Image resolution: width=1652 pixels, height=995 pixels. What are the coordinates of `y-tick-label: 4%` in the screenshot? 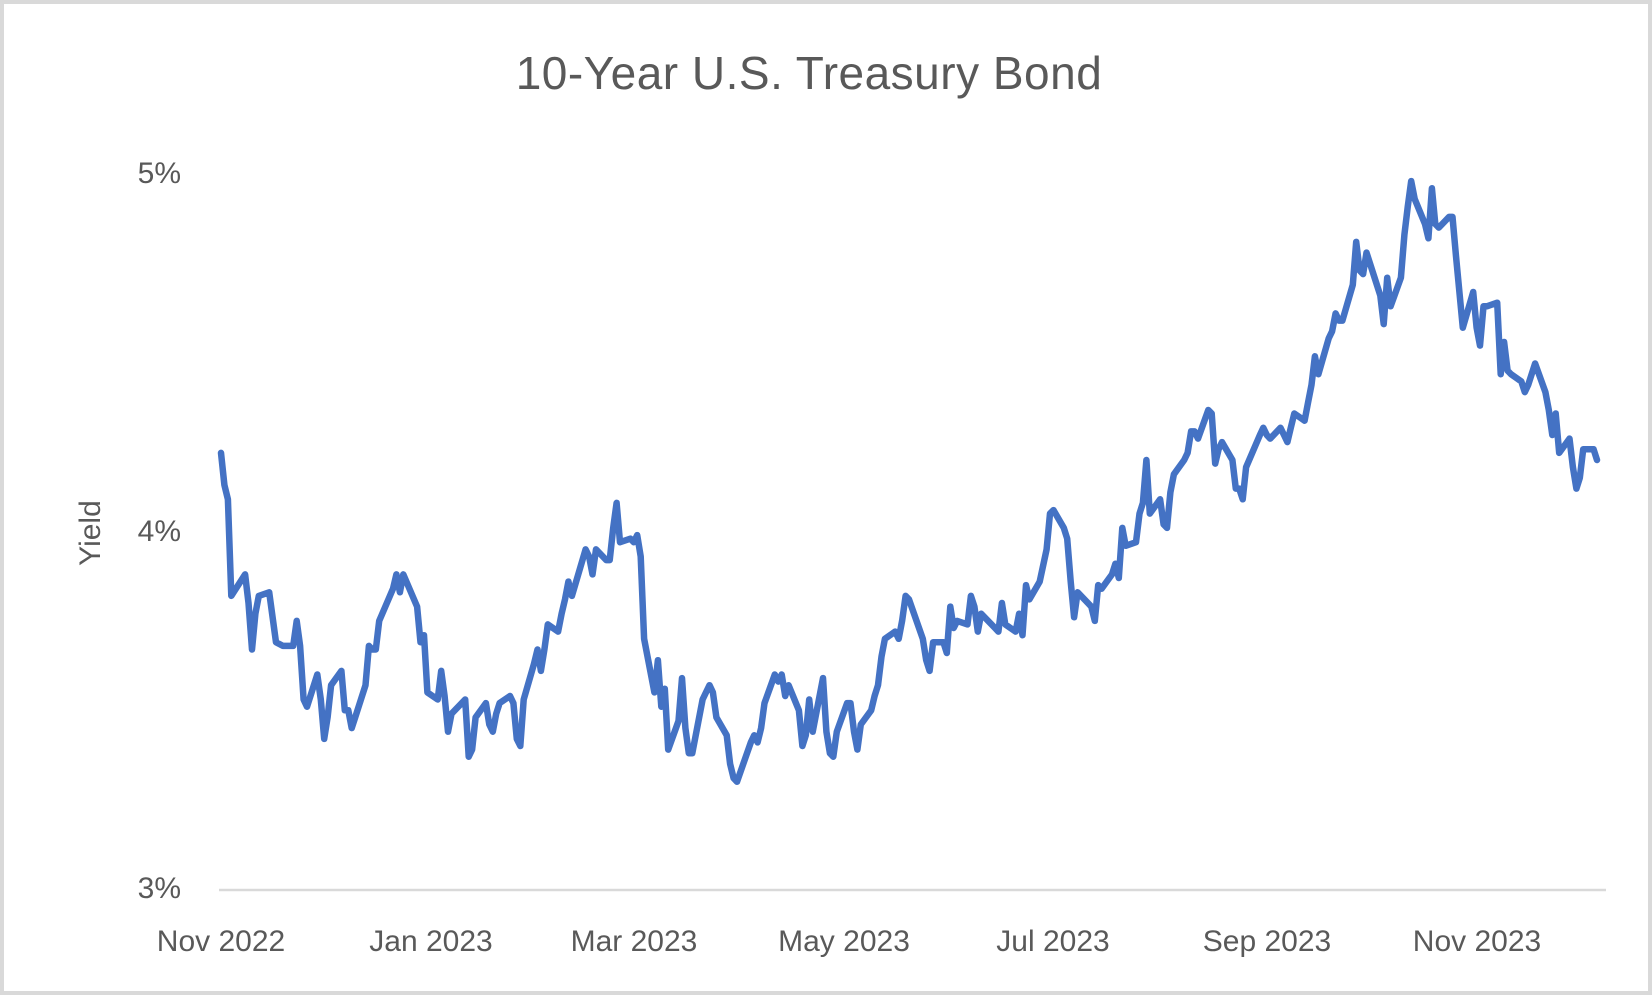 It's located at (159, 531).